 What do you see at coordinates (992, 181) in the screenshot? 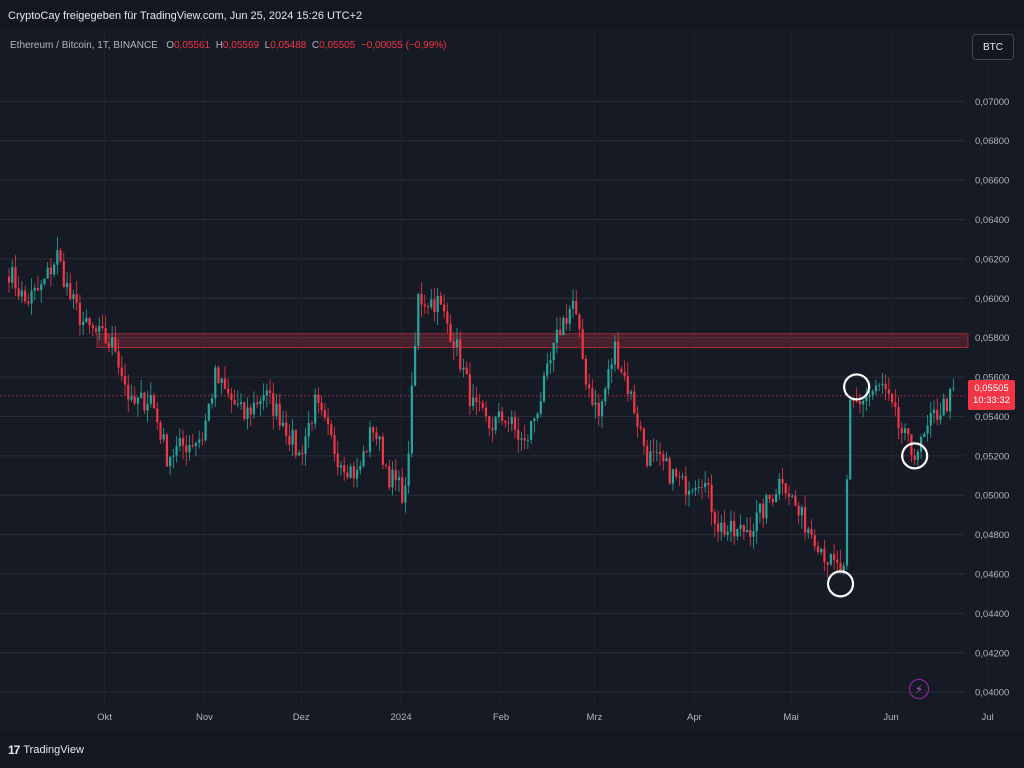
I see `y-tick-label: 0,06600` at bounding box center [992, 181].